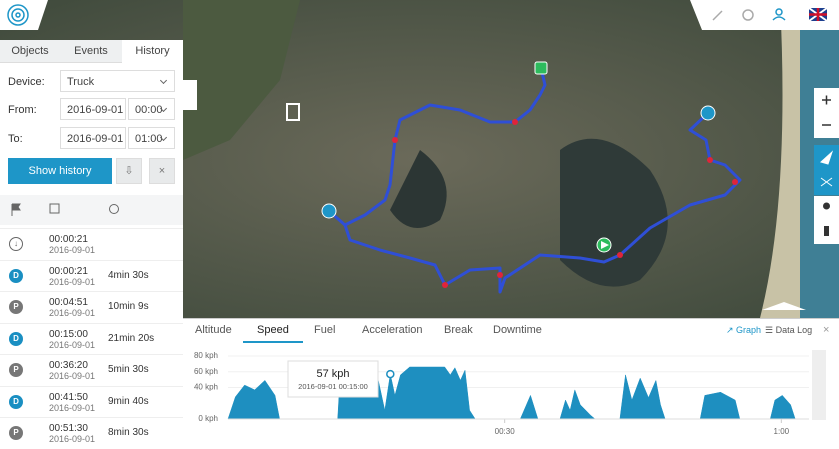  Describe the element at coordinates (91, 307) in the screenshot. I see `event-row: P 00:04:51 2016-09-01 10min 9s` at that location.